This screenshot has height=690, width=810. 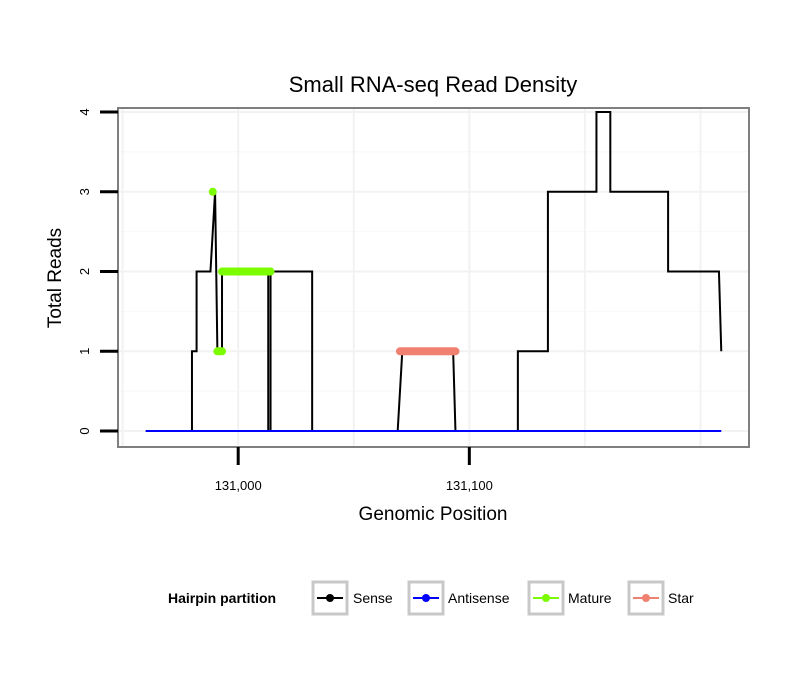 I want to click on legend-item-antisense: Antisense, so click(x=458, y=598).